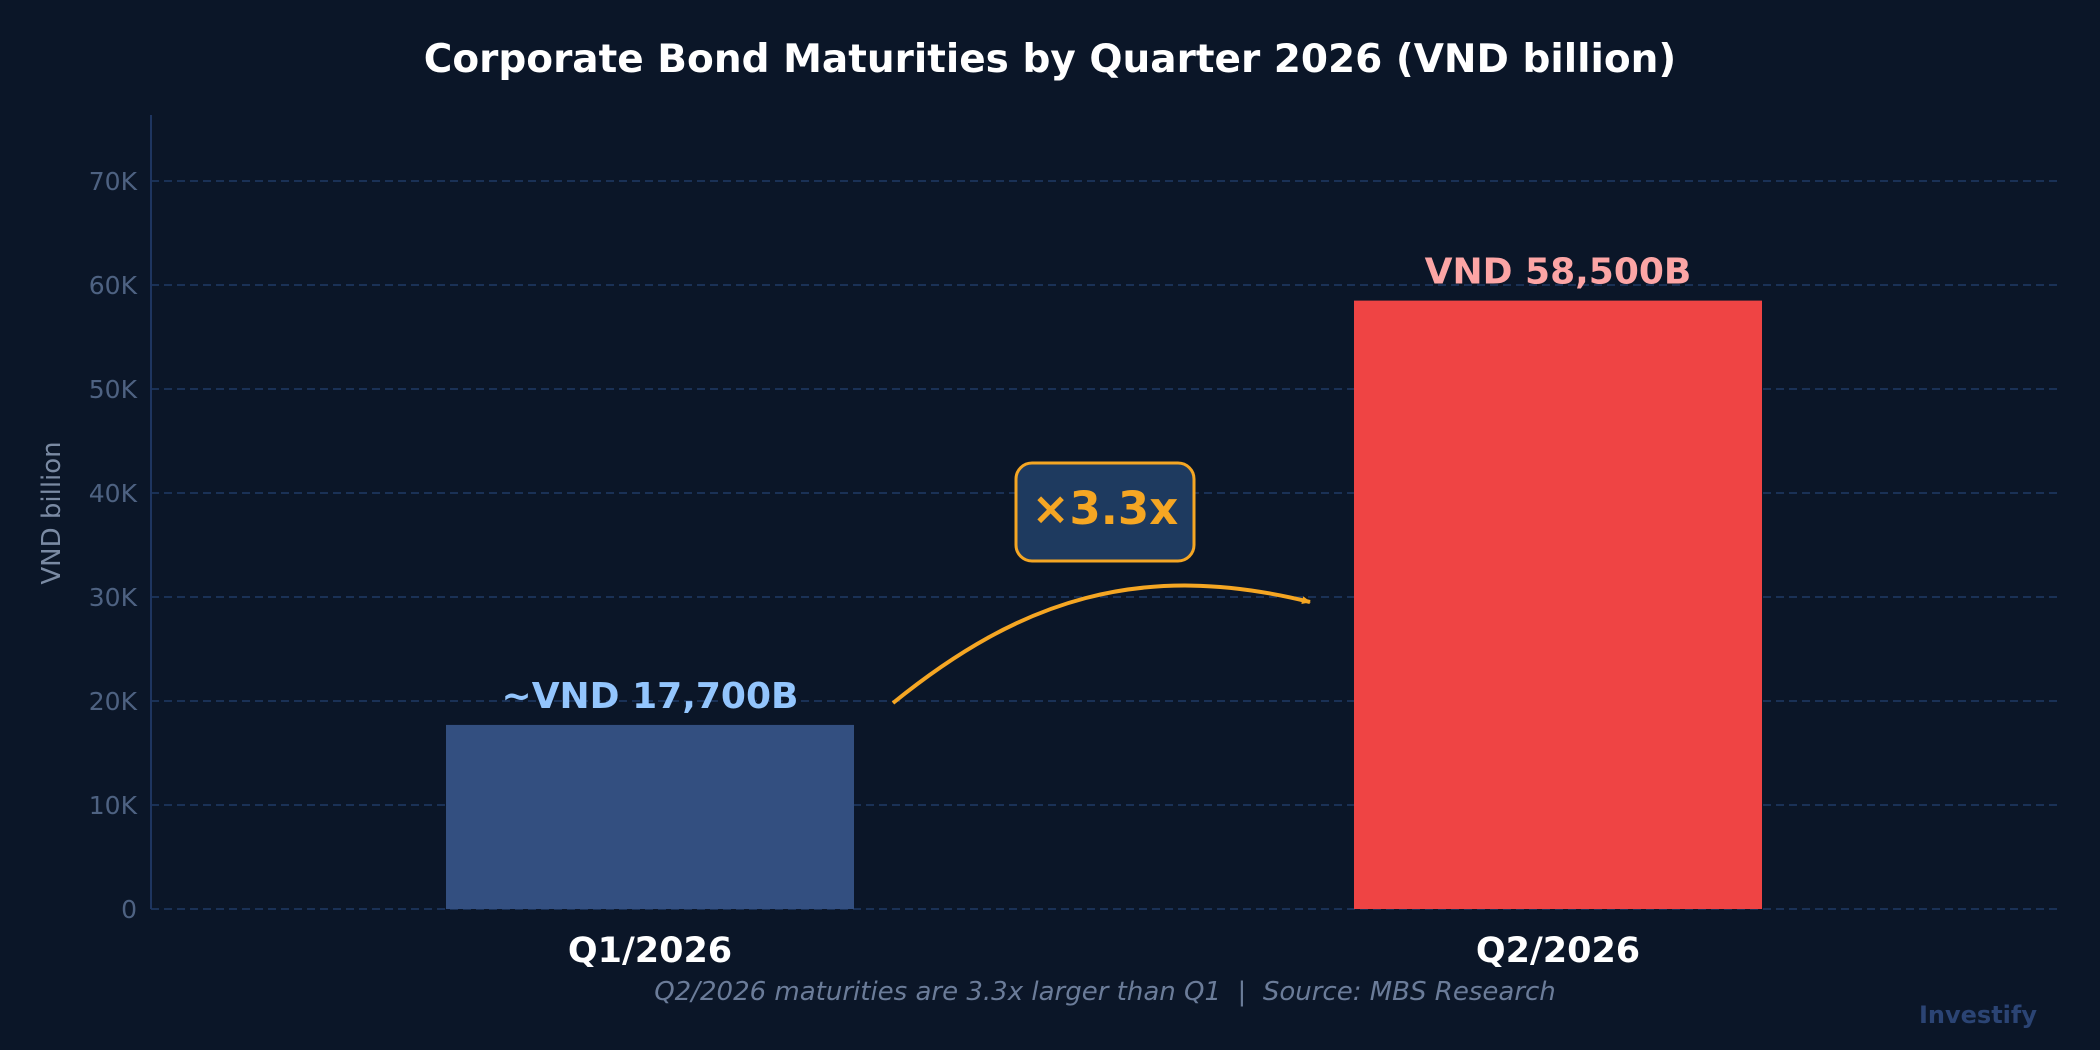 Image resolution: width=2100 pixels, height=1050 pixels. Describe the element at coordinates (113, 493) in the screenshot. I see `y-tick-label: 40K` at that location.